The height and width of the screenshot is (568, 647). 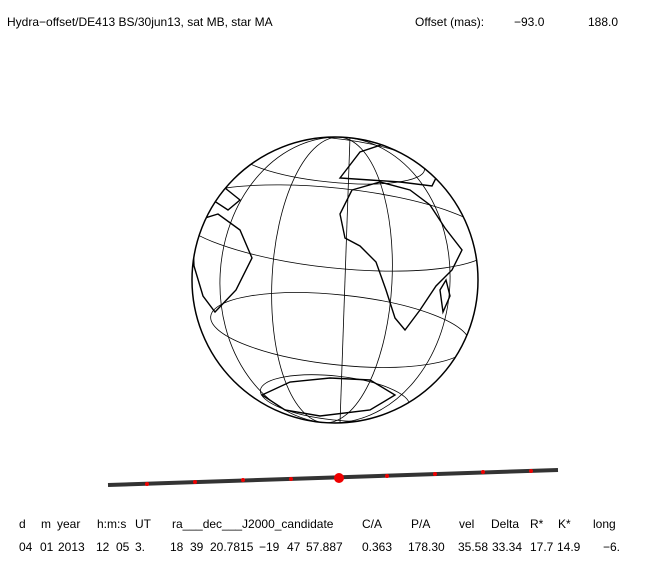 What do you see at coordinates (26, 547) in the screenshot?
I see `column-value: 04` at bounding box center [26, 547].